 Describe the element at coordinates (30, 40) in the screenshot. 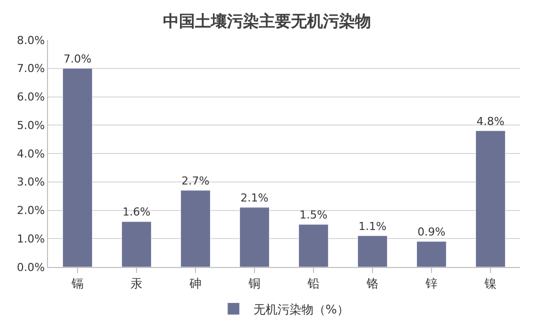

I see `y-tick-label: 8.0%` at that location.